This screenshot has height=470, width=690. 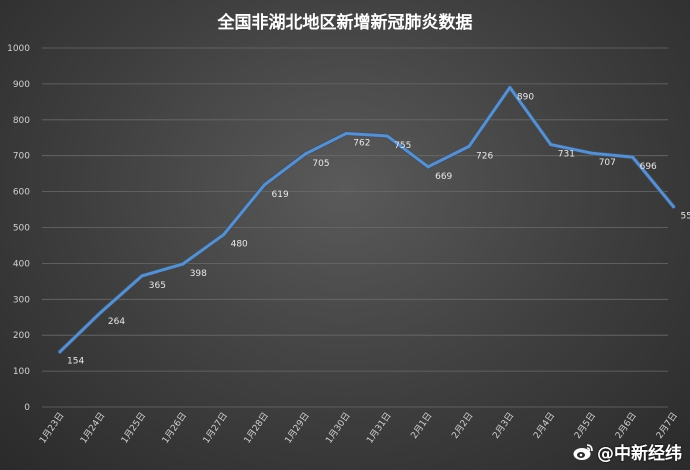 What do you see at coordinates (626, 425) in the screenshot?
I see `x-tick-label: 2月6日` at bounding box center [626, 425].